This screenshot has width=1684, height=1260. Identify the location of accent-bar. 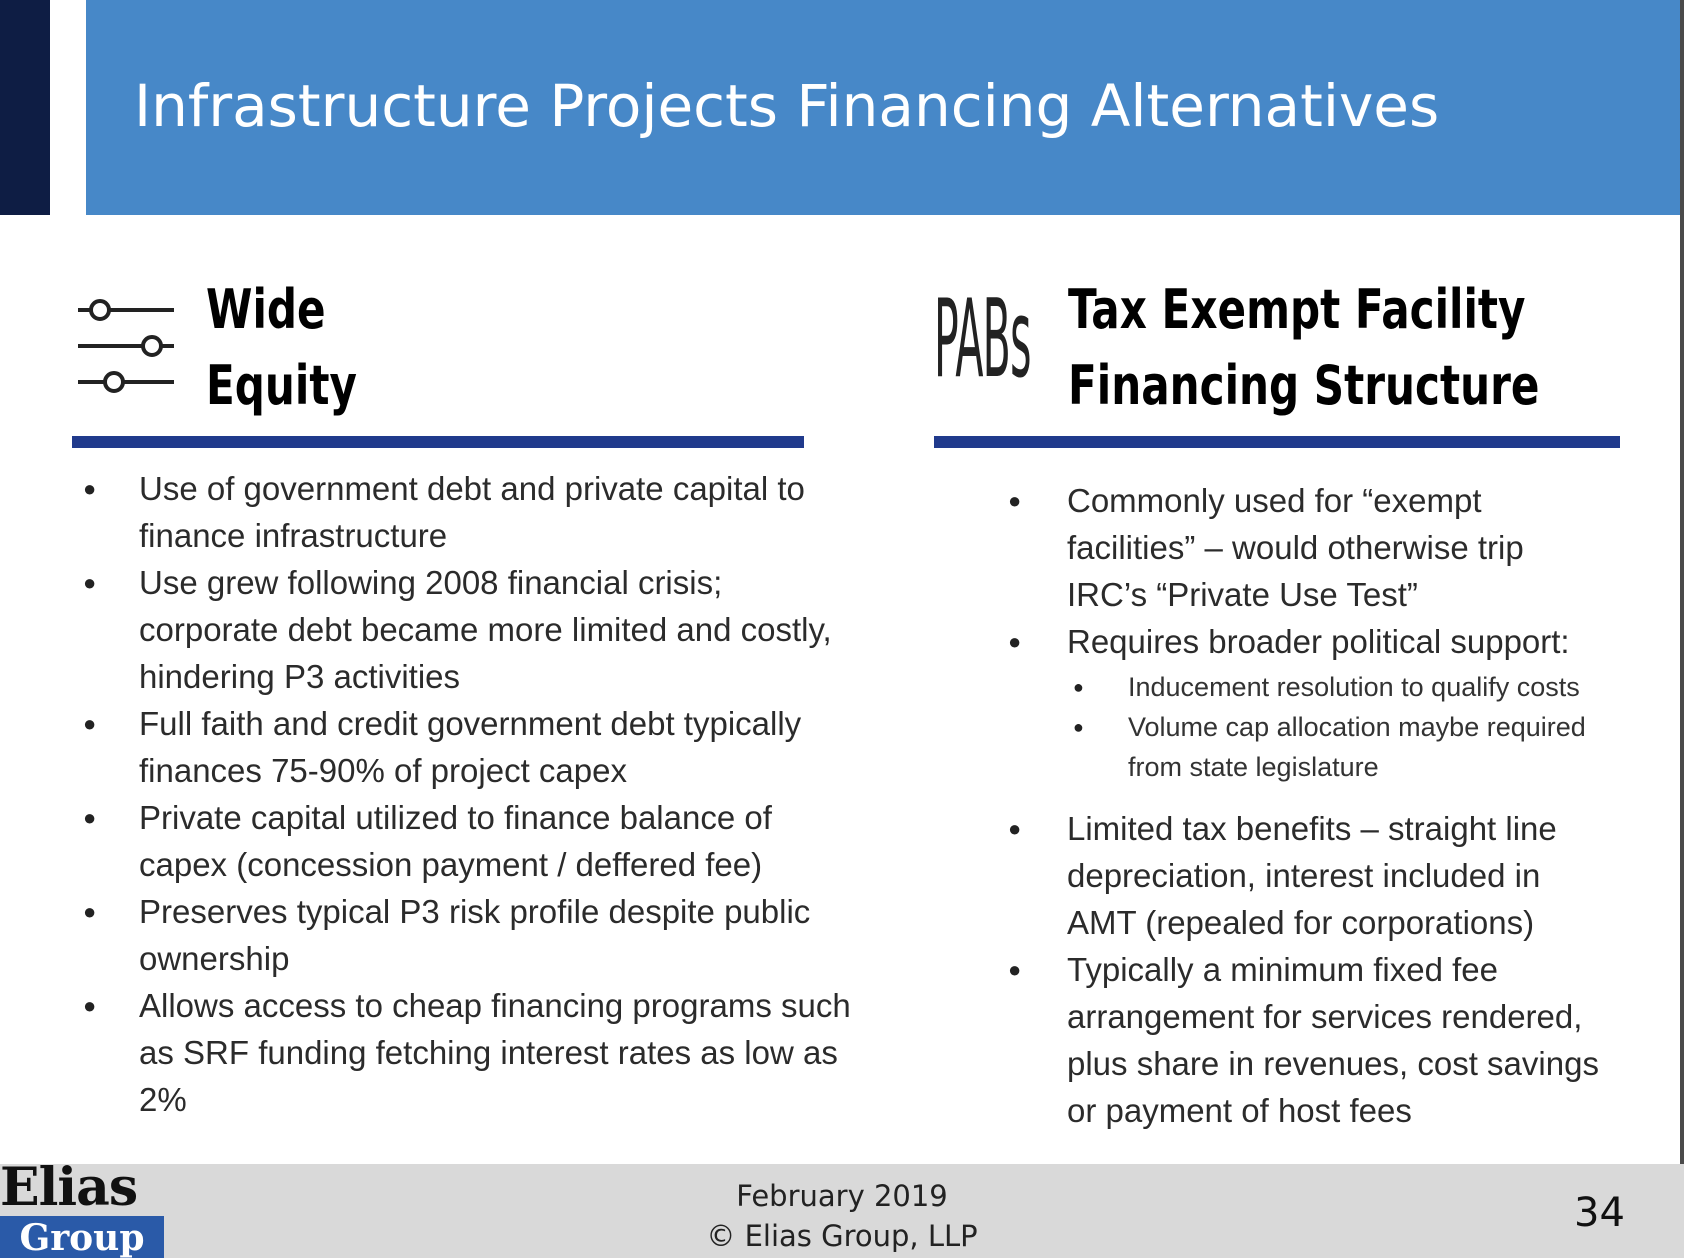
(25, 107).